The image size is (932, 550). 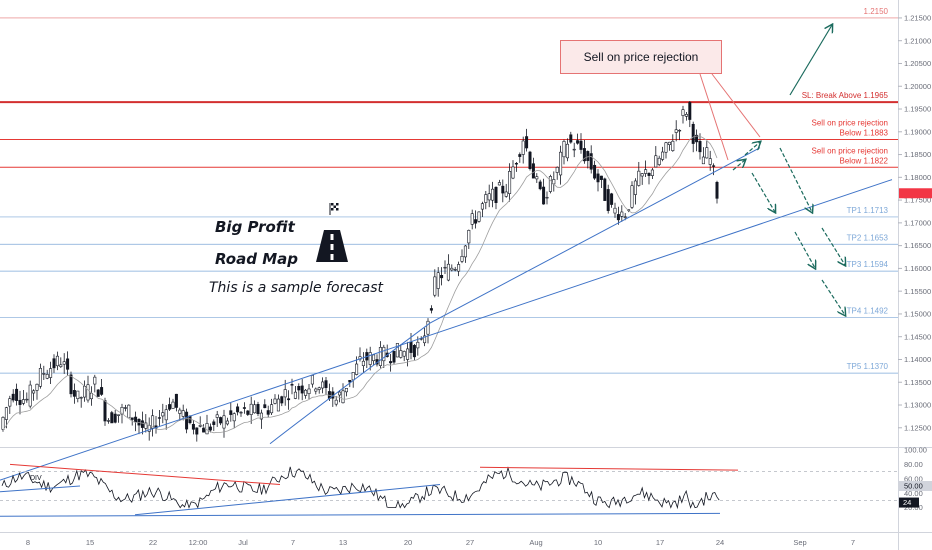 What do you see at coordinates (915, 450) in the screenshot?
I see `osc-tick-label: 100.00` at bounding box center [915, 450].